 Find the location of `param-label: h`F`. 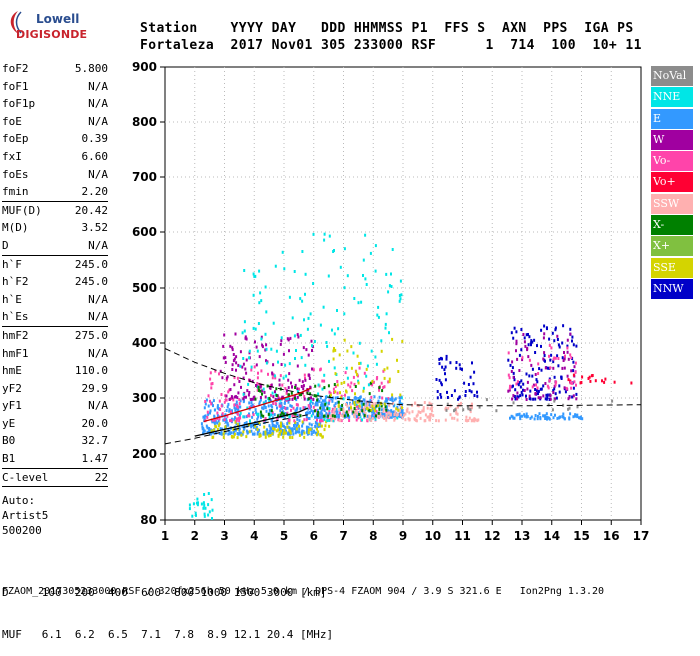

param-label: h`F is located at coordinates (12, 264).